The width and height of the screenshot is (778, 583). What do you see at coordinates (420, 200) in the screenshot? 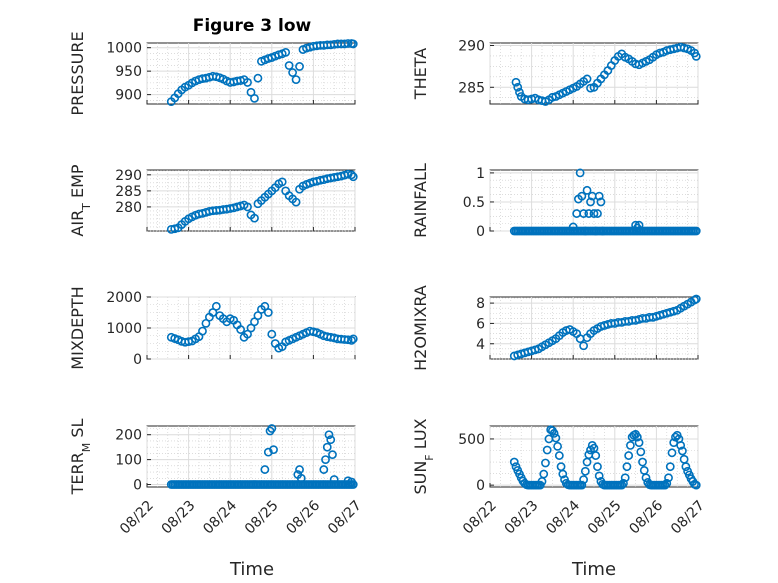
I see `y-axis-label: RAINFALL` at bounding box center [420, 200].